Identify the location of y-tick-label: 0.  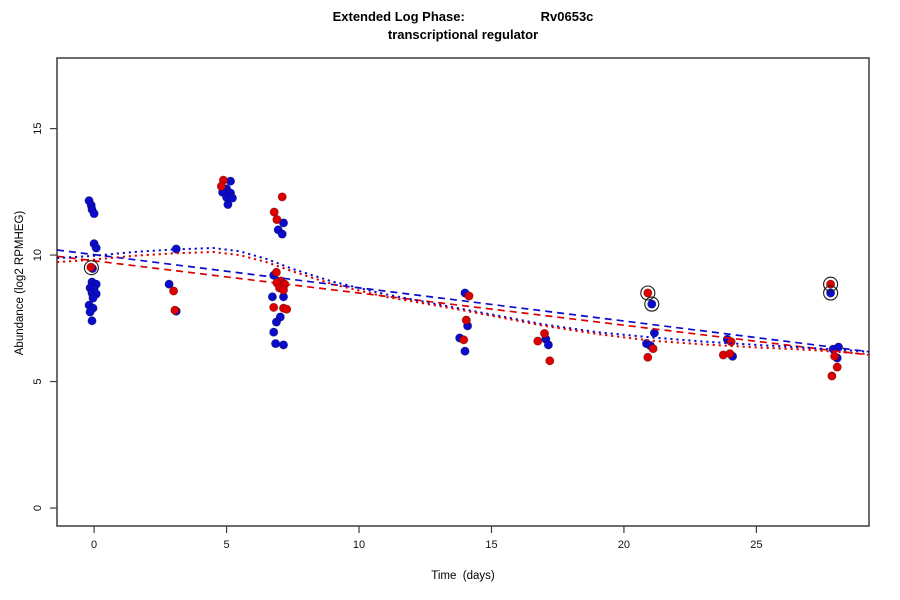
(38, 508).